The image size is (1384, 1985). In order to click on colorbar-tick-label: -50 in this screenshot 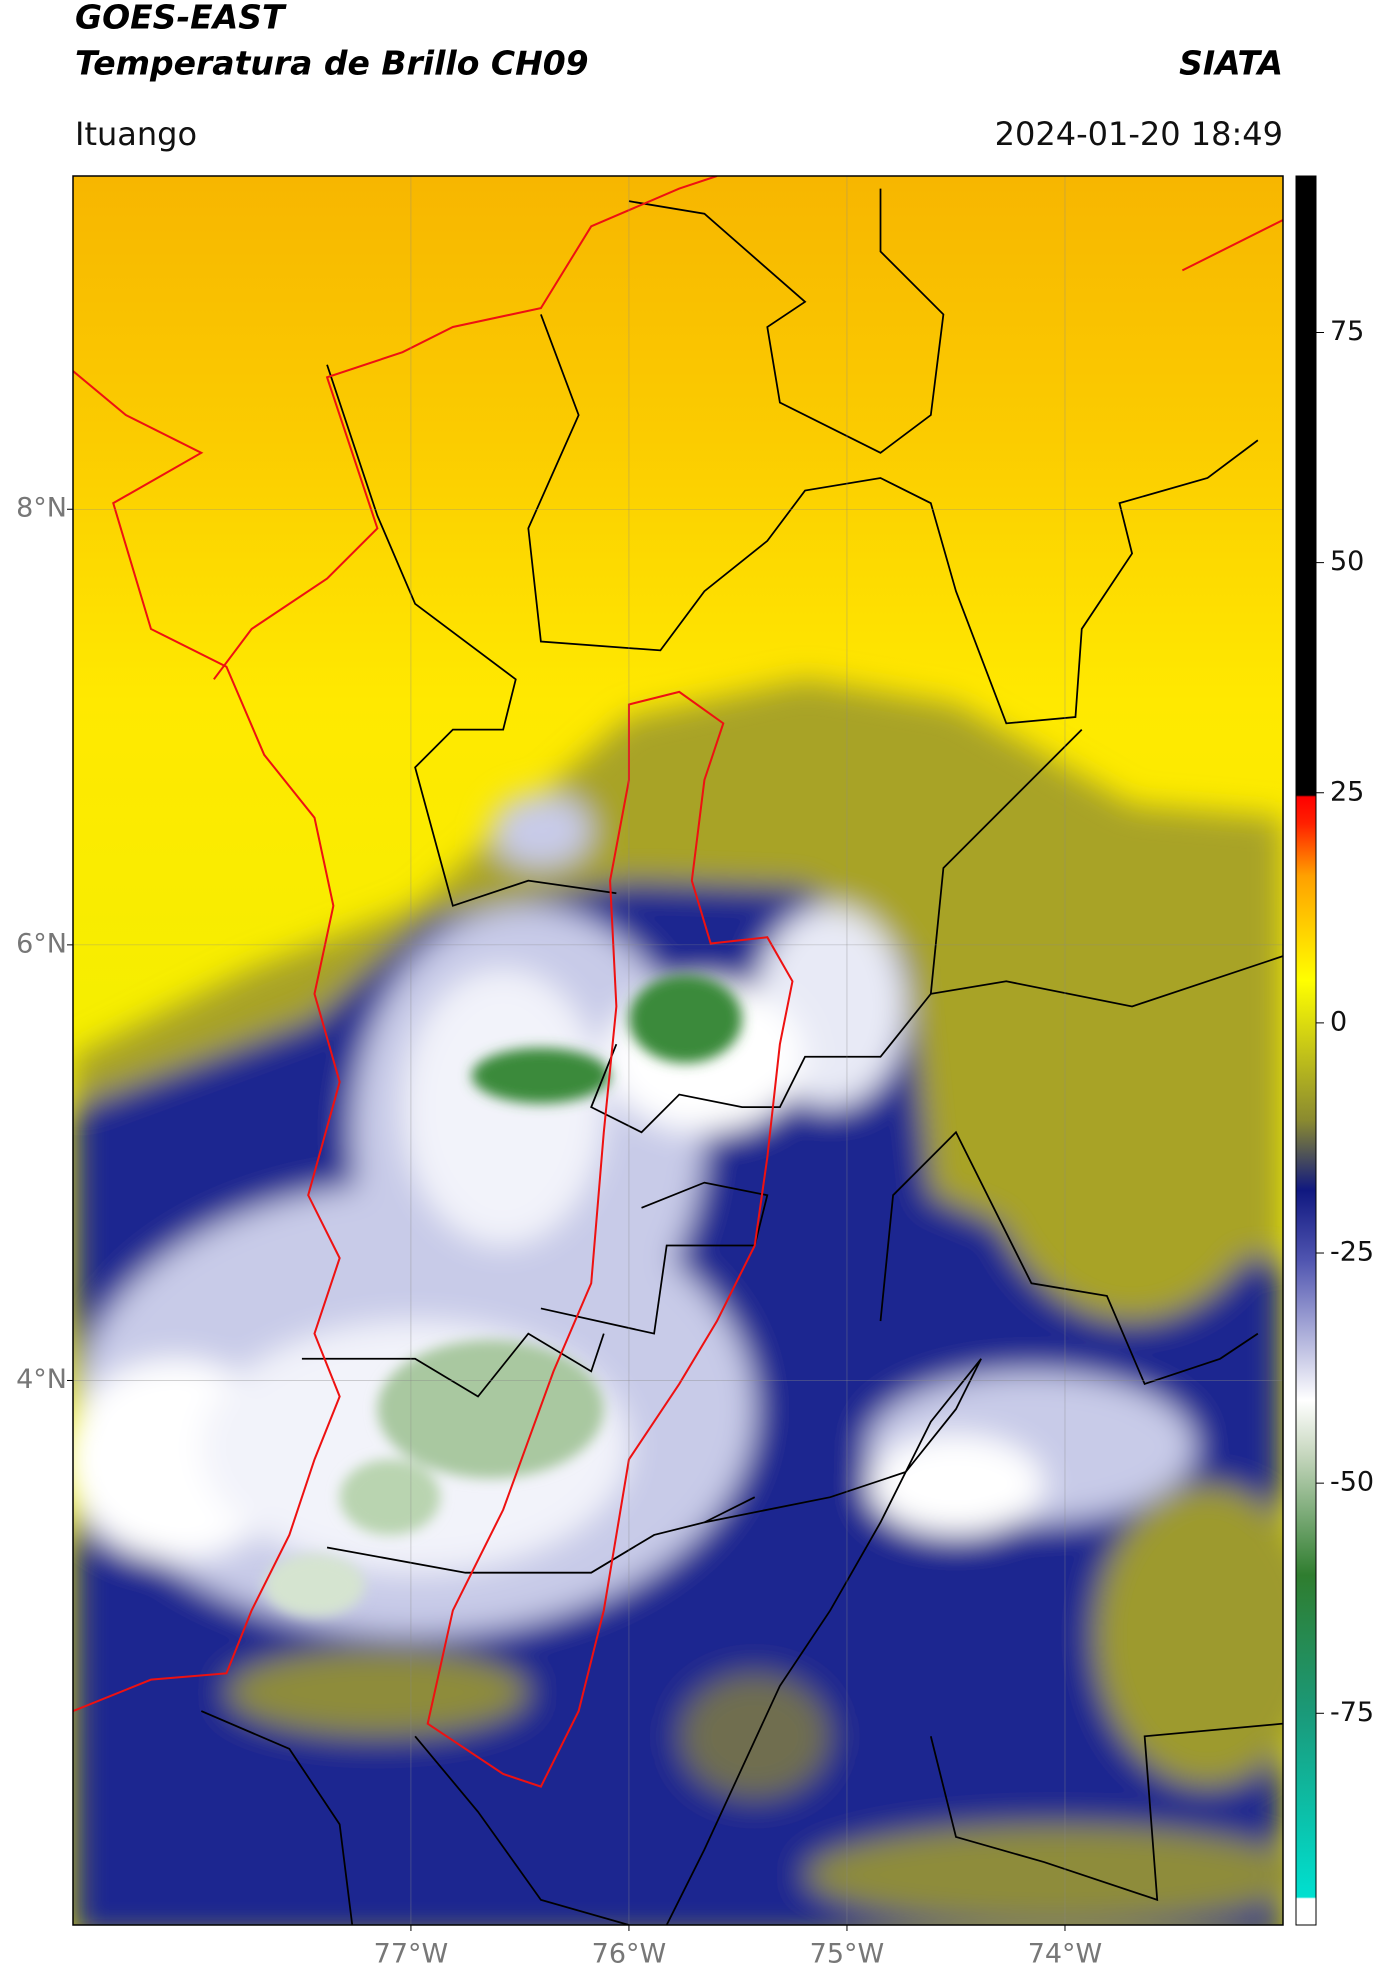, I will do `click(1352, 1482)`.